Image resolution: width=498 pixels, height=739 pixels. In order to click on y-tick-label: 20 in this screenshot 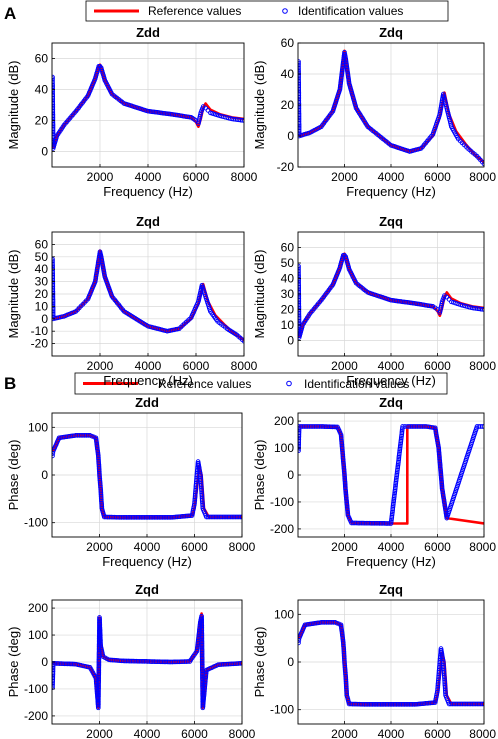, I will do `click(42, 121)`.